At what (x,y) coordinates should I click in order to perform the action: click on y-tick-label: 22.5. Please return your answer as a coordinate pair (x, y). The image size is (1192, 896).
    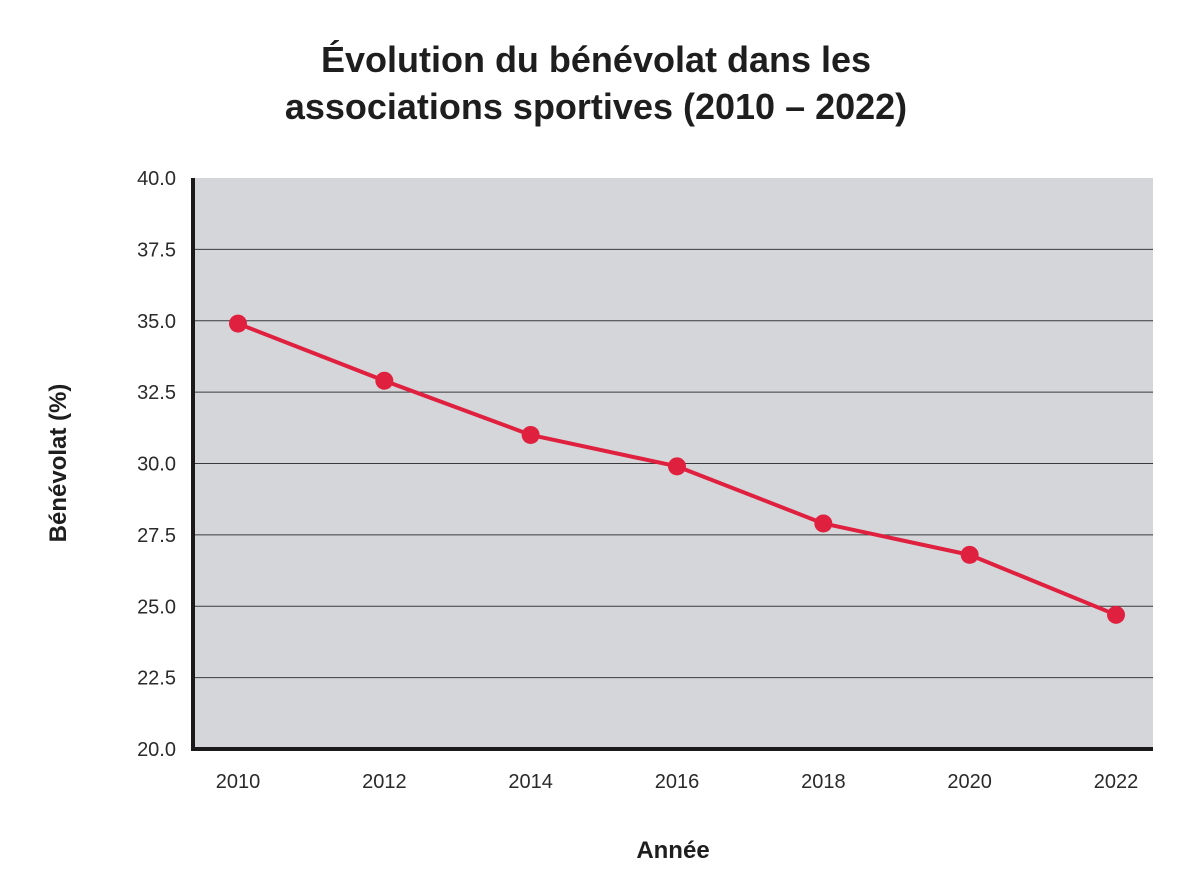
    Looking at the image, I should click on (156, 679).